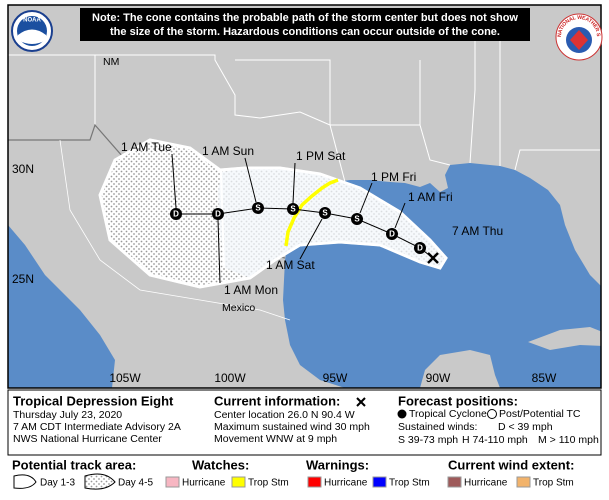  Describe the element at coordinates (61, 306) in the screenshot. I see `pacific-ocean` at that location.